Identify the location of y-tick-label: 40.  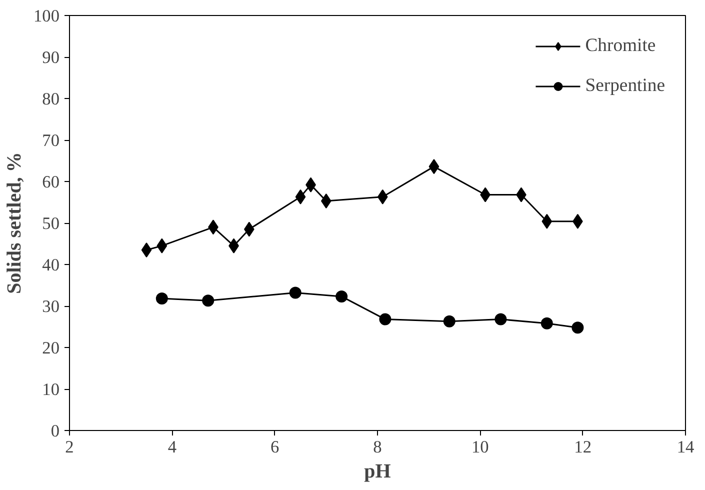
(51, 265).